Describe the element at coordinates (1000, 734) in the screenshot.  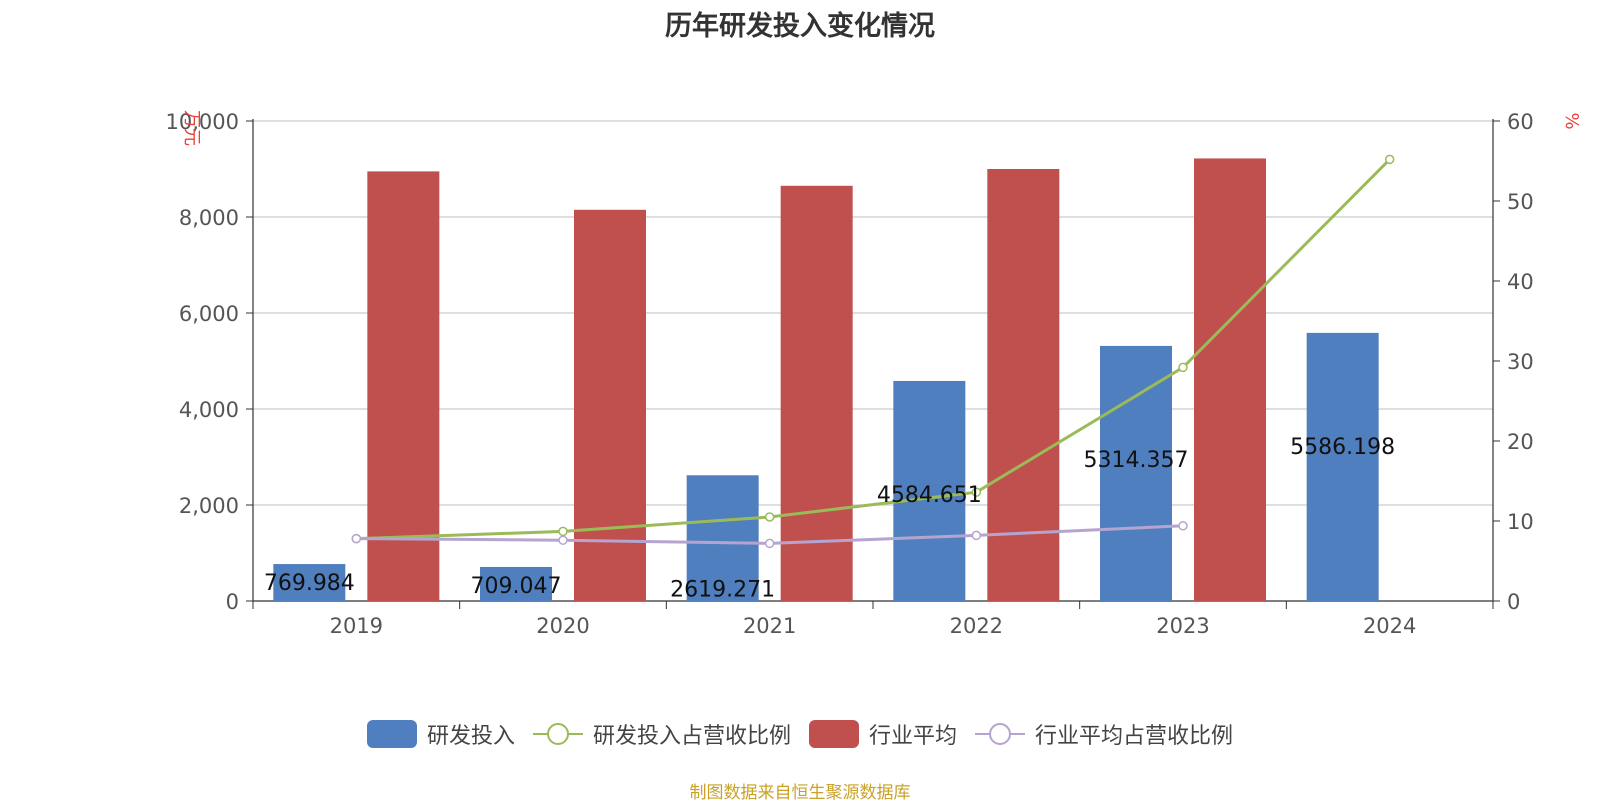
I see `legend-swatch-industry-ratio` at that location.